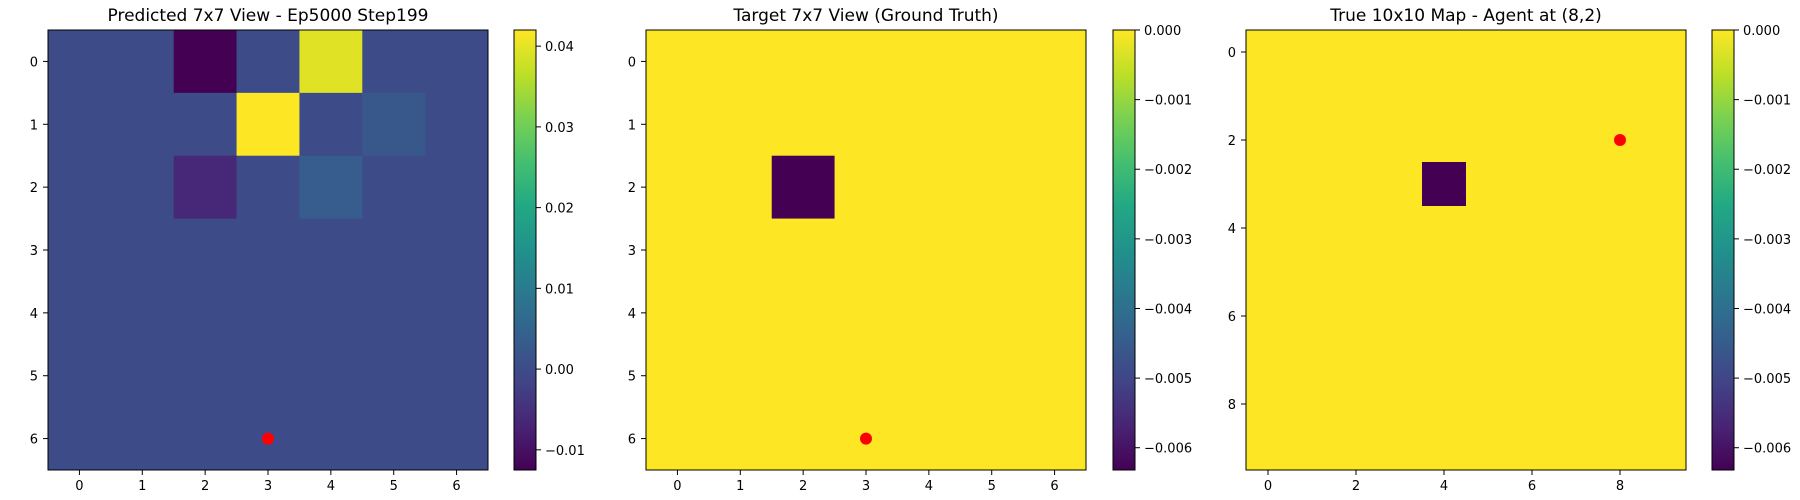 The width and height of the screenshot is (1800, 500). What do you see at coordinates (632, 125) in the screenshot?
I see `y-tick-label: 1` at bounding box center [632, 125].